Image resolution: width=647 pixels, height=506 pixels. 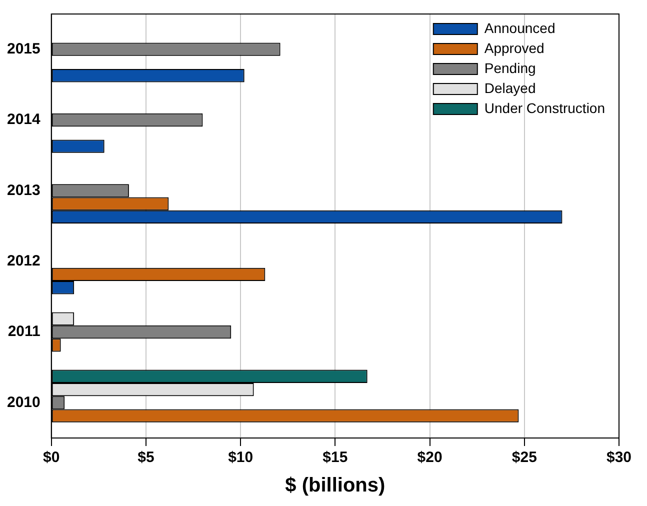 What do you see at coordinates (24, 331) in the screenshot?
I see `y-tick-label: 2011` at bounding box center [24, 331].